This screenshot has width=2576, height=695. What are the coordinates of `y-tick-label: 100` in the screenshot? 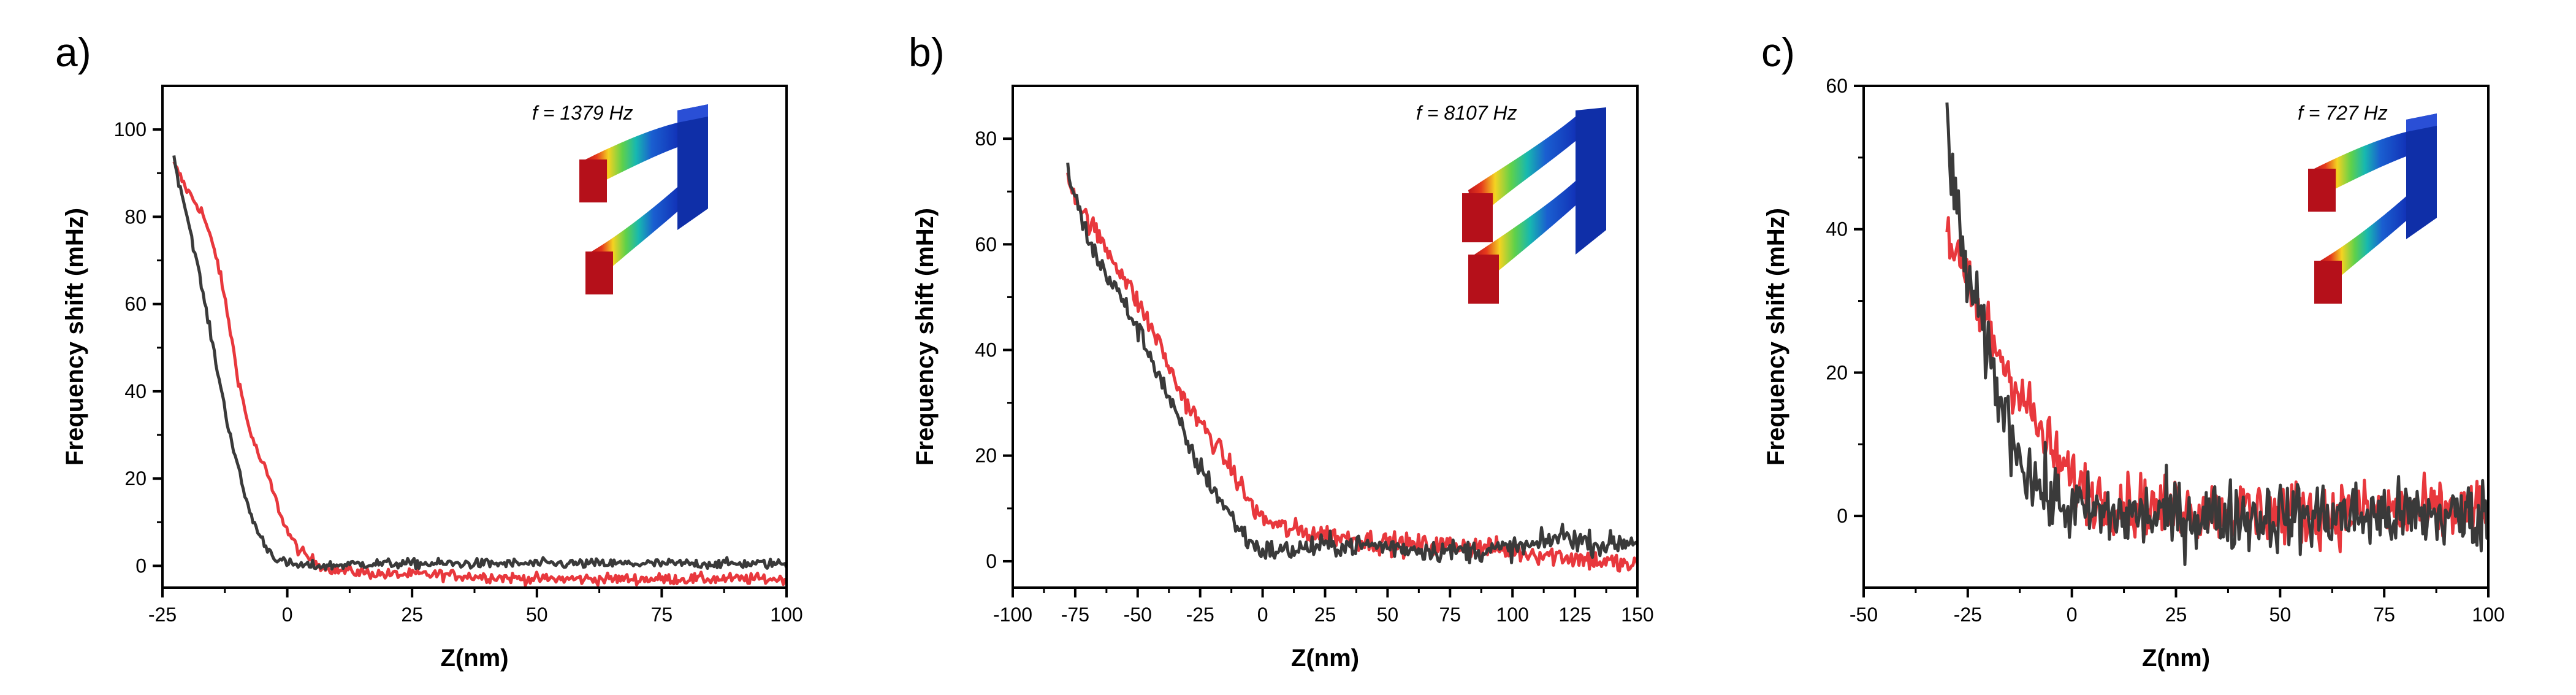 It's located at (130, 129).